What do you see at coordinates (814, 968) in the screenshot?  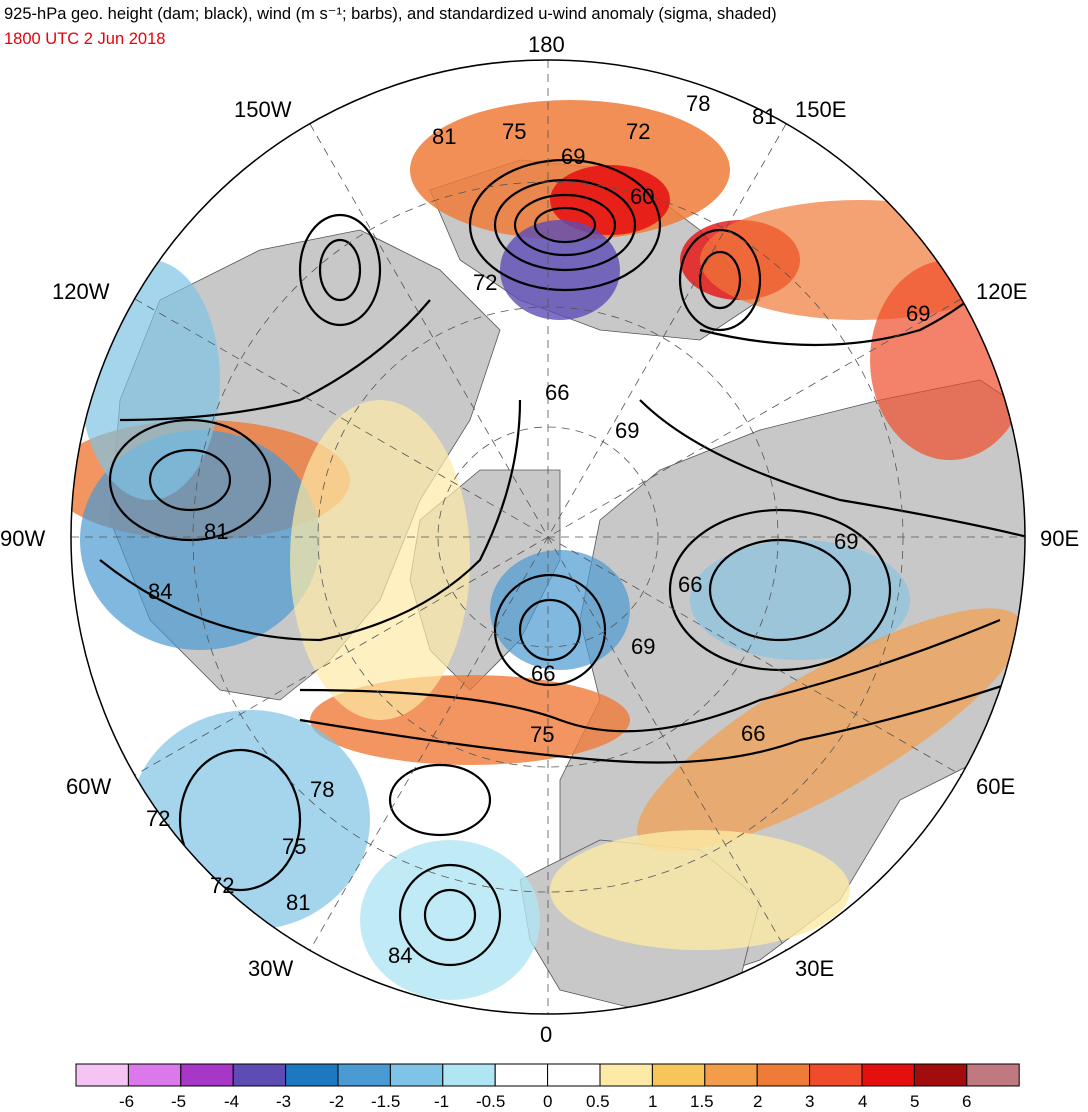 I see `lon-label-30e: 30E` at bounding box center [814, 968].